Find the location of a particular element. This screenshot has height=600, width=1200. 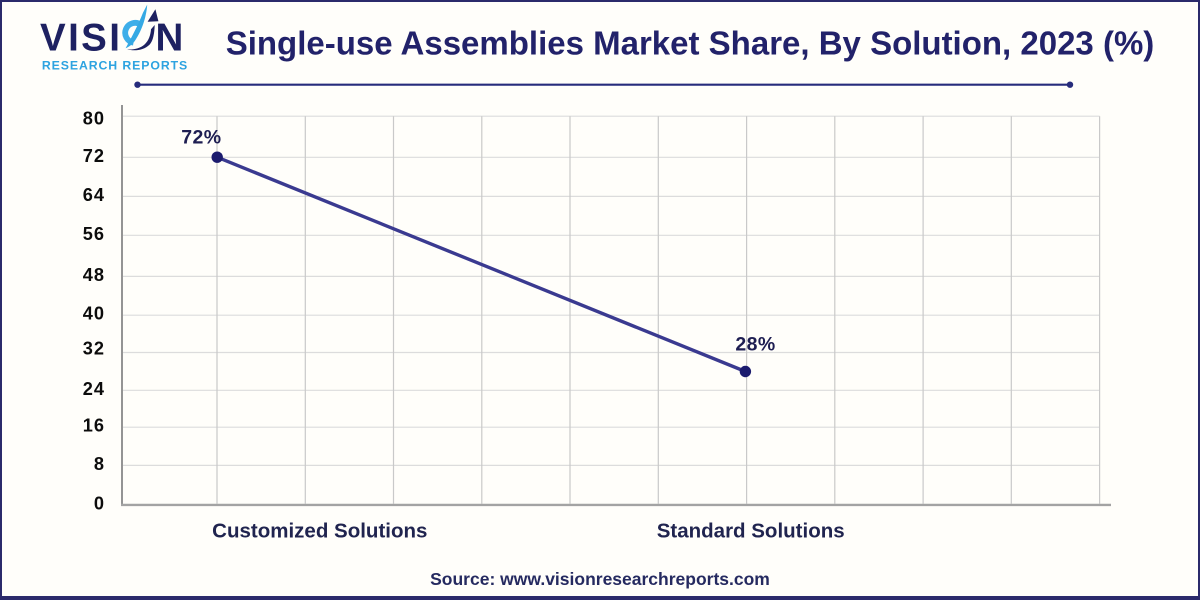

svg-text: 72% is located at coordinates (201, 137).